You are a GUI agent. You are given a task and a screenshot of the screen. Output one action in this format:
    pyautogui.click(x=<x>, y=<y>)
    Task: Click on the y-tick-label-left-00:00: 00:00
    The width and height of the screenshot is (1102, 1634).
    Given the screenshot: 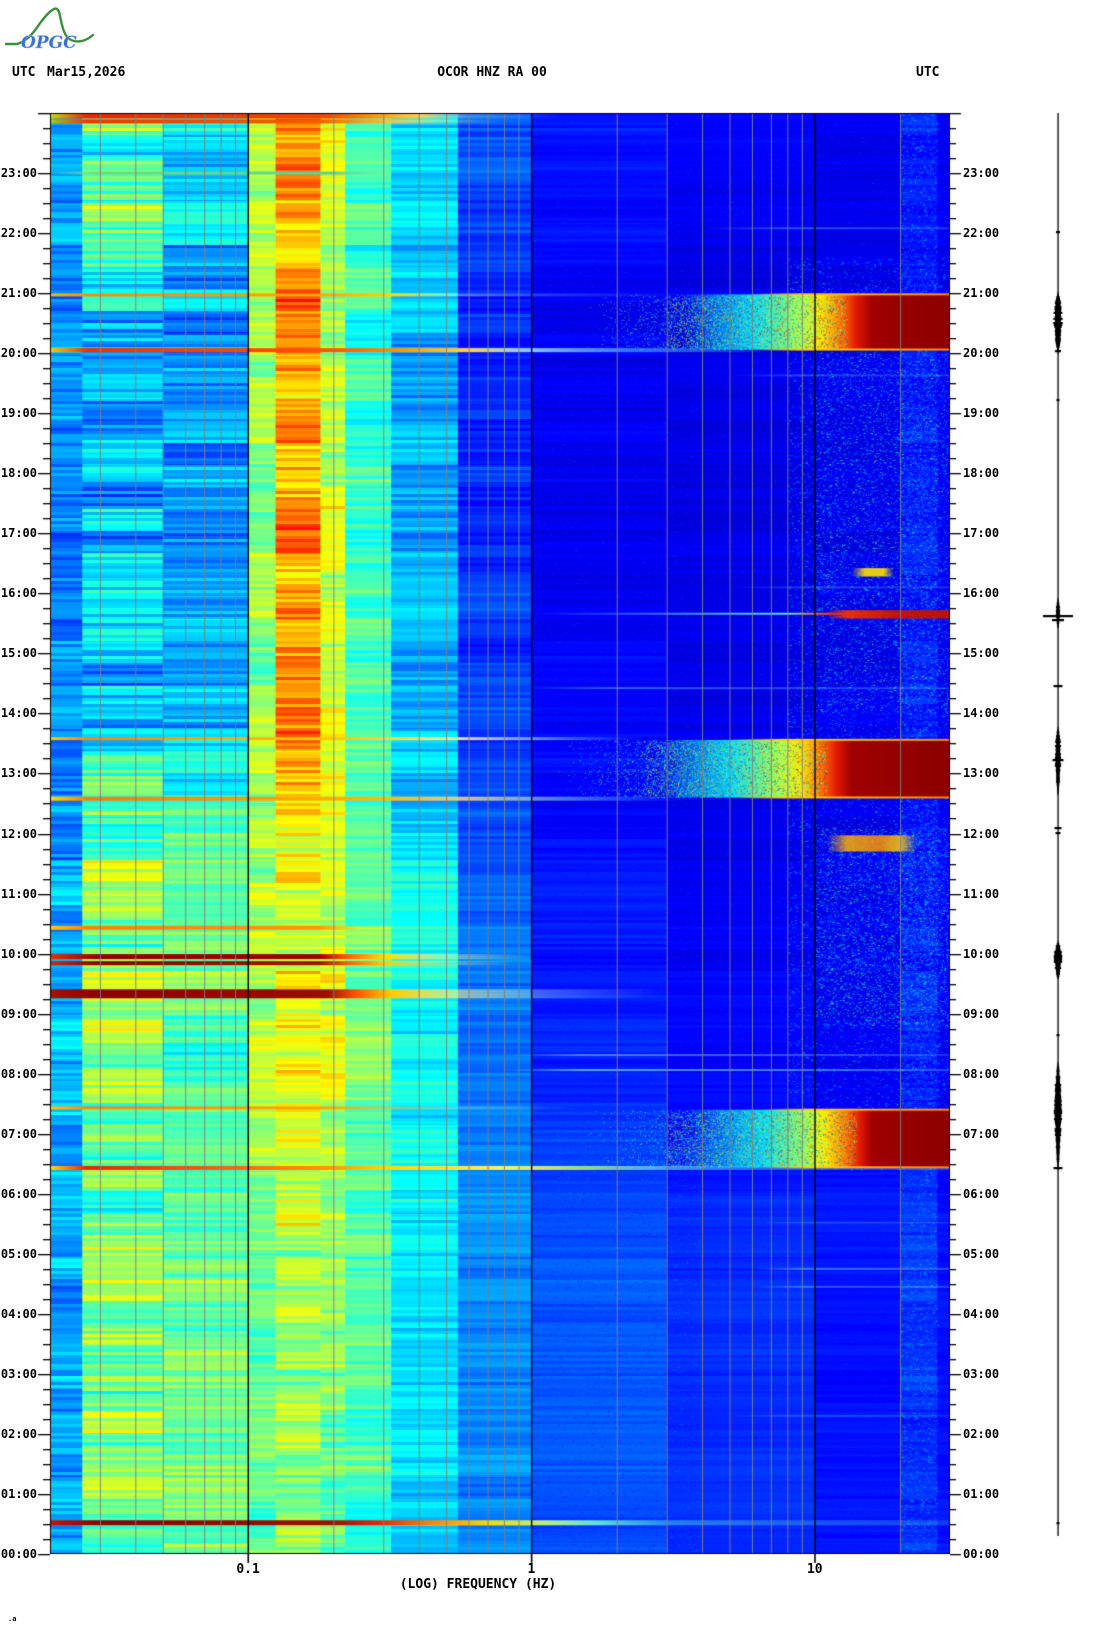 What is the action you would take?
    pyautogui.click(x=18, y=1554)
    